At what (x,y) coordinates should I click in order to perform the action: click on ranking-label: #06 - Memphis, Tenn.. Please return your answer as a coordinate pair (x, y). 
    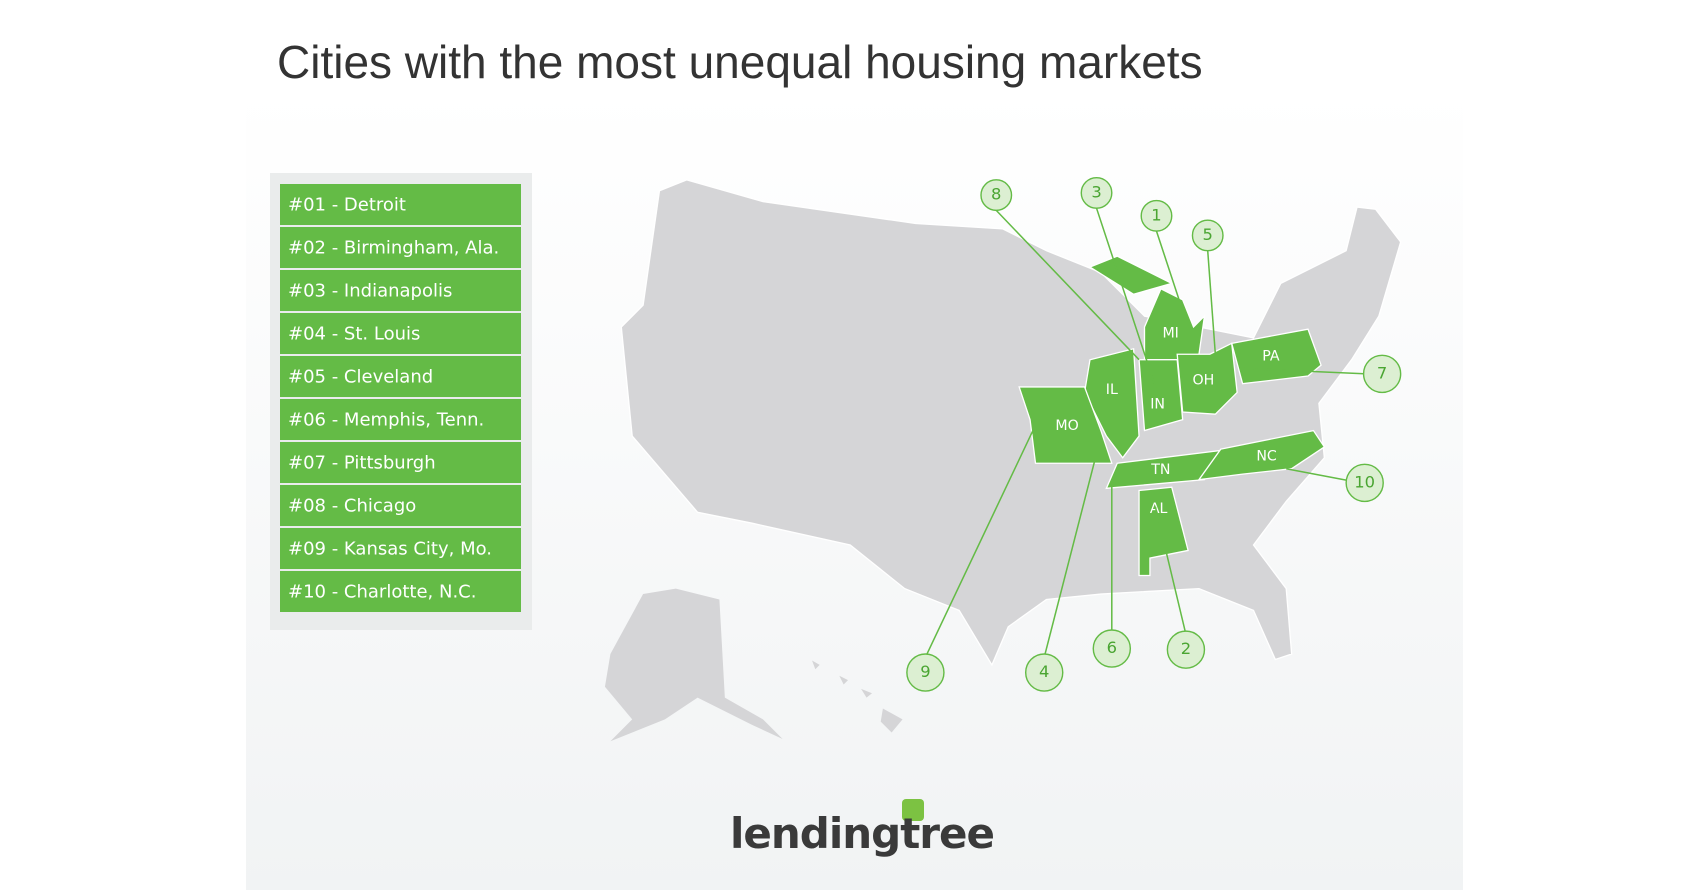
    Looking at the image, I should click on (386, 420).